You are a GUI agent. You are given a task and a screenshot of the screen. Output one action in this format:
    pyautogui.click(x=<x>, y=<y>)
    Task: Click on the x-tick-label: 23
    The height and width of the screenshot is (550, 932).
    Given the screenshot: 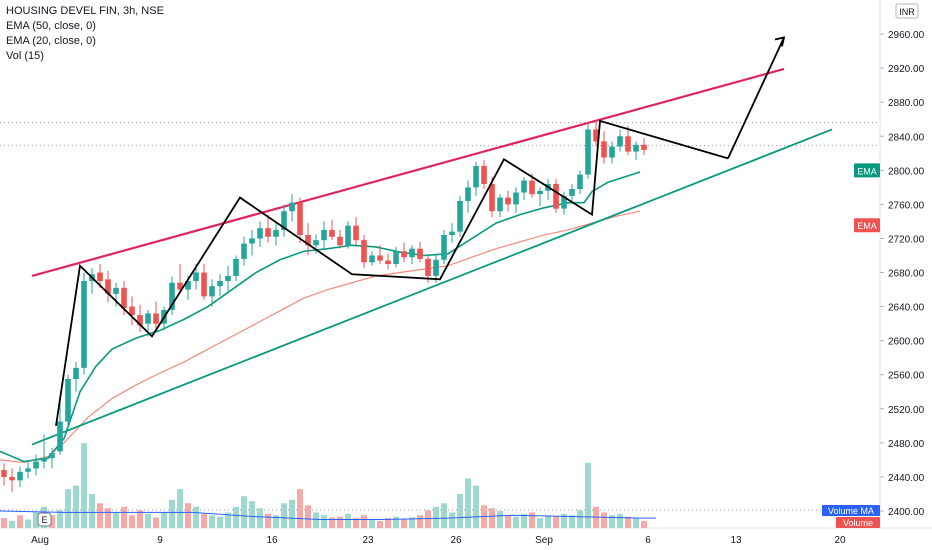 What is the action you would take?
    pyautogui.click(x=368, y=540)
    